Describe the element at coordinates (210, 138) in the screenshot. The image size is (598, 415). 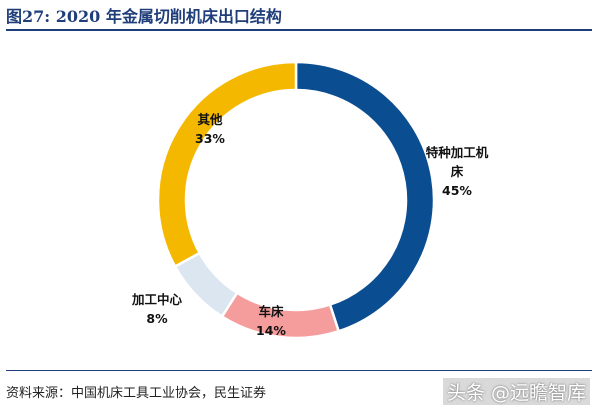
I see `slice-percent: 33%` at that location.